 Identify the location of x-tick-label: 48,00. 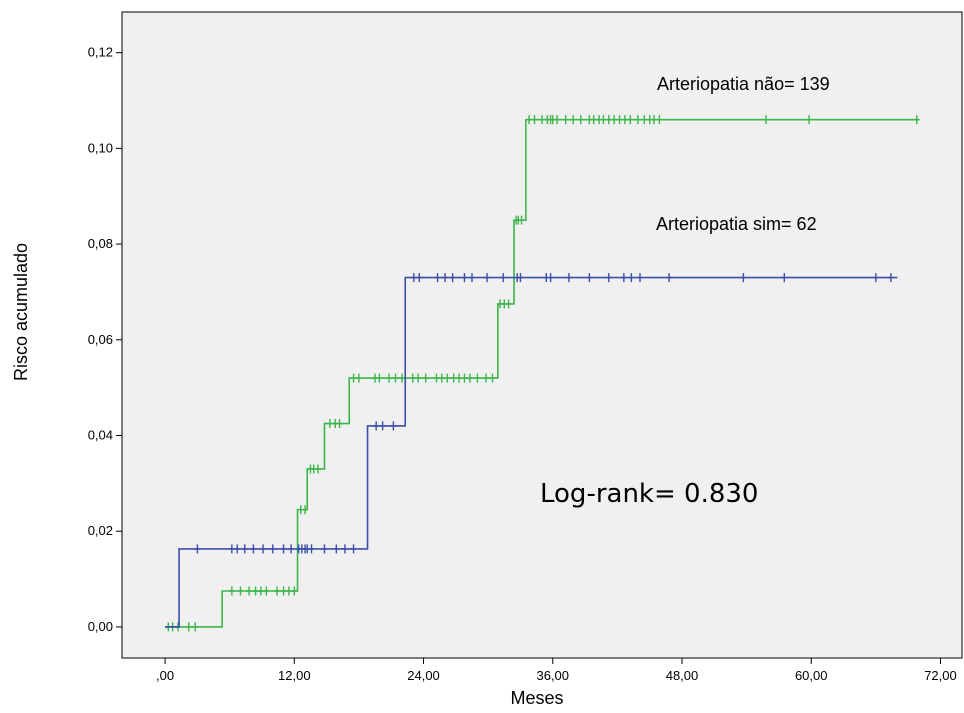
(682, 675).